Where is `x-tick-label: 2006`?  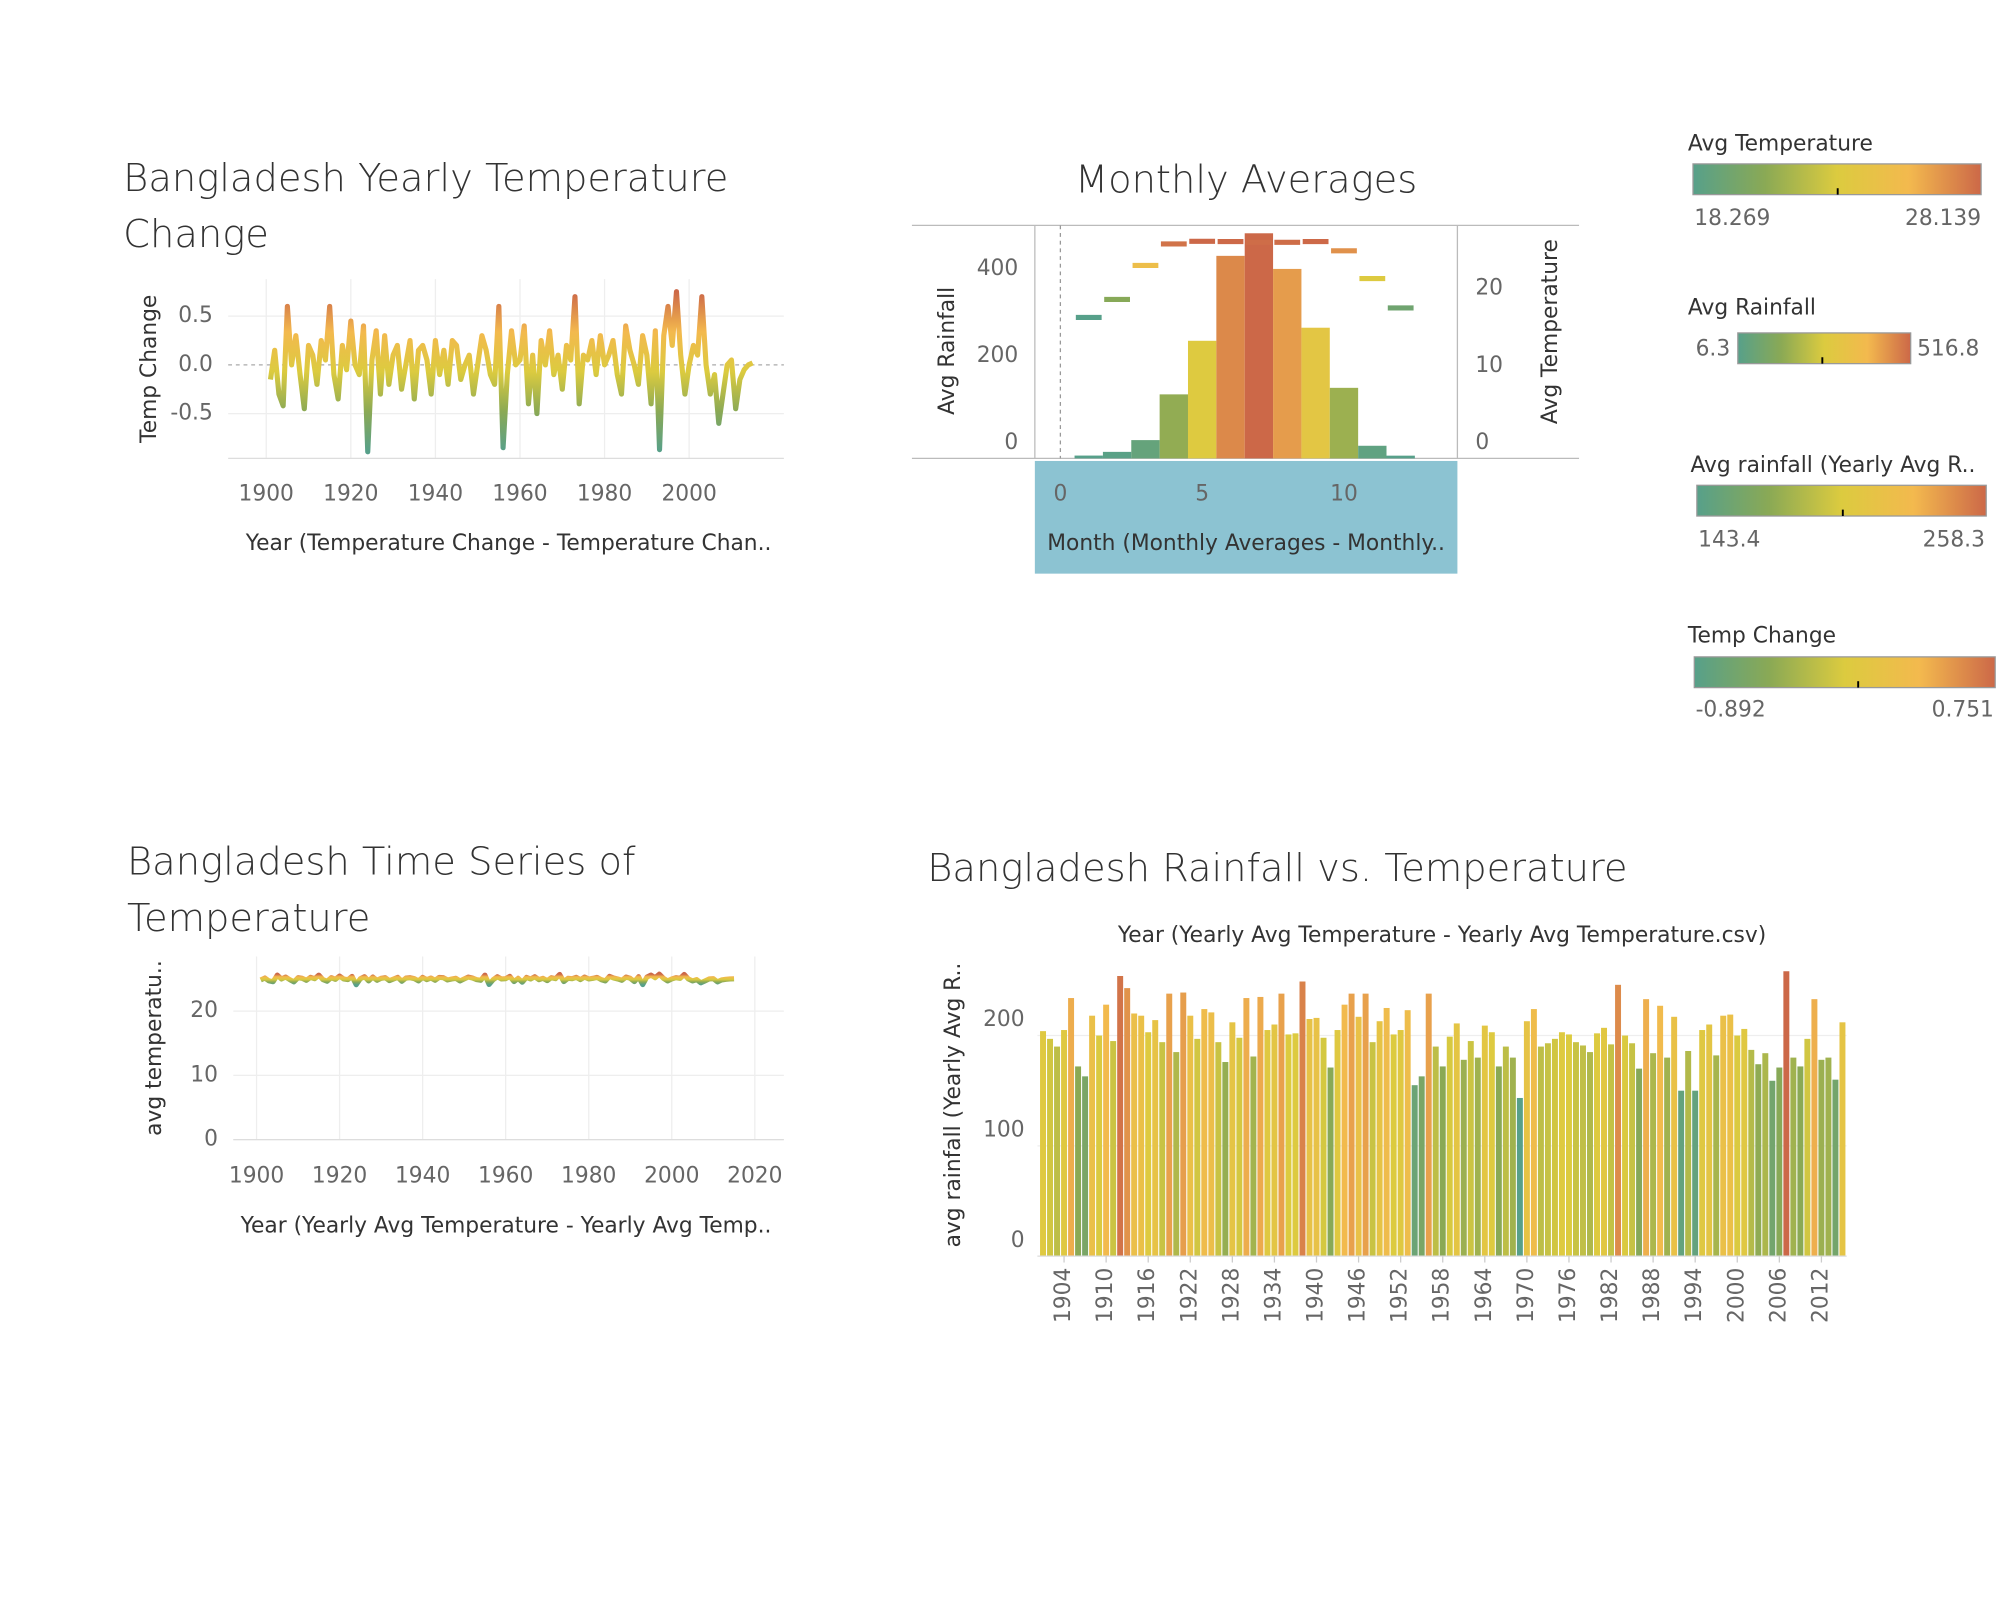
x-tick-label: 2006 is located at coordinates (1778, 1295).